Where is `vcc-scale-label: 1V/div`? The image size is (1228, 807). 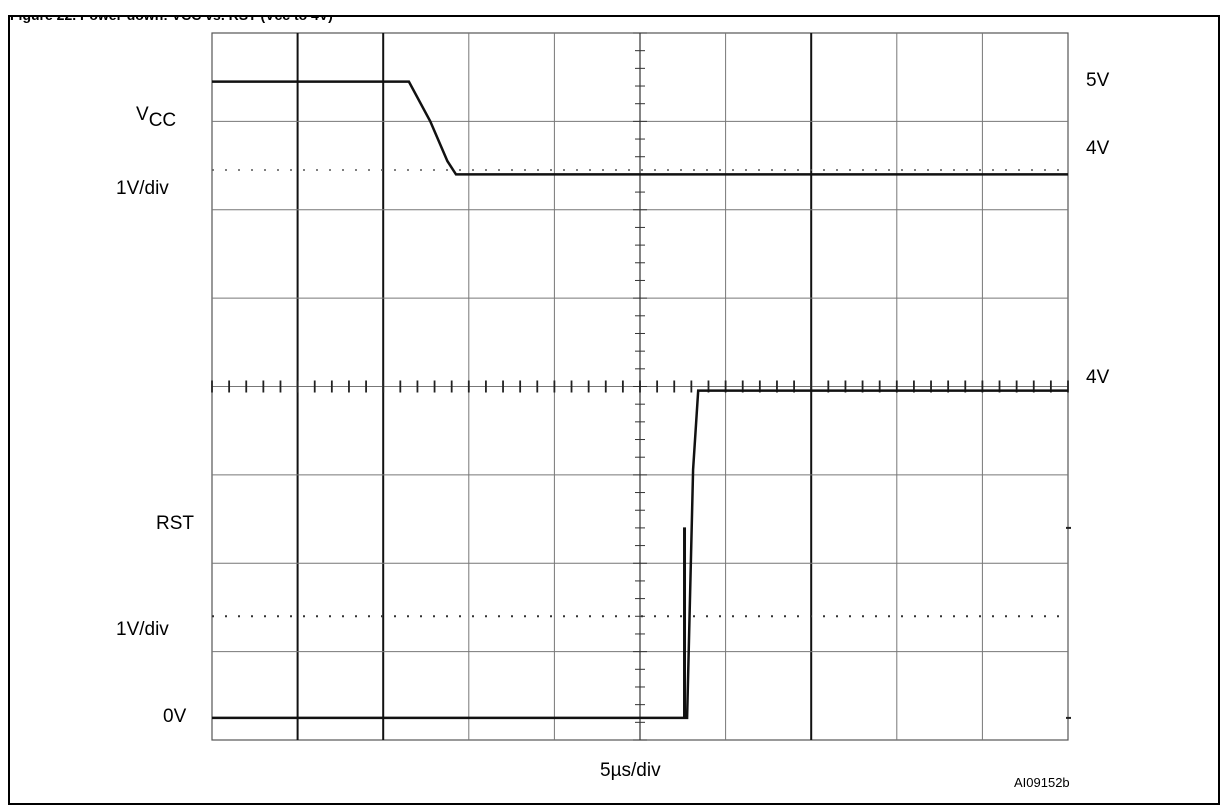
vcc-scale-label: 1V/div is located at coordinates (142, 188).